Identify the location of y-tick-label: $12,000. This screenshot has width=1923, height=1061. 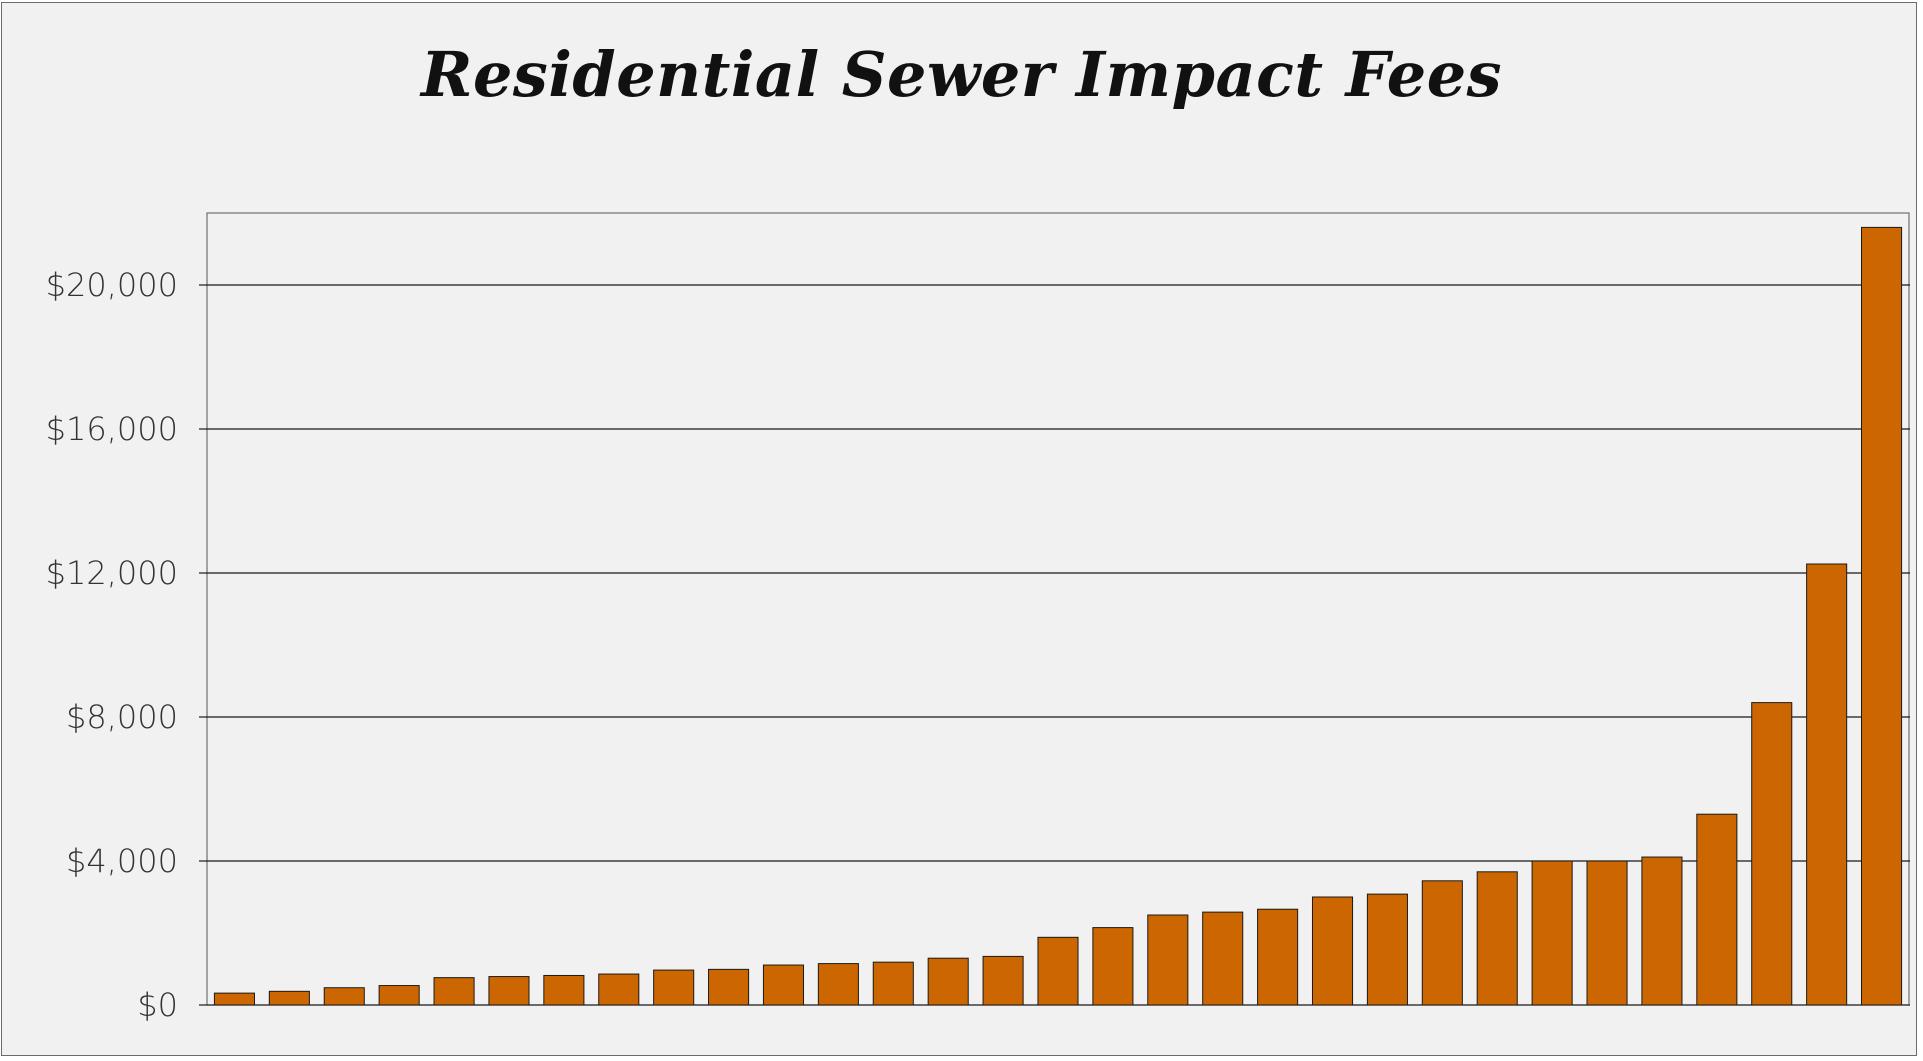
(112, 573).